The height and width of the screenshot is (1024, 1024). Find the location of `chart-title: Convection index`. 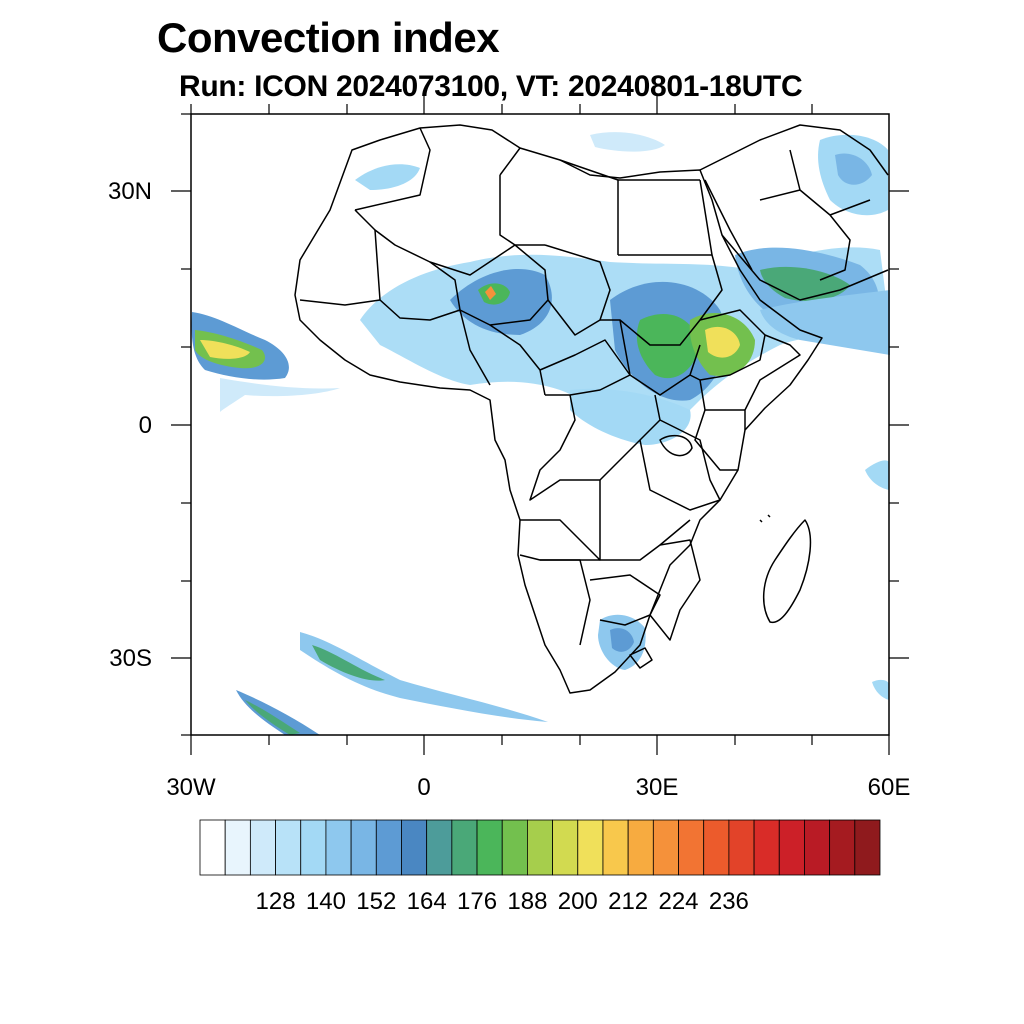

chart-title: Convection index is located at coordinates (328, 37).